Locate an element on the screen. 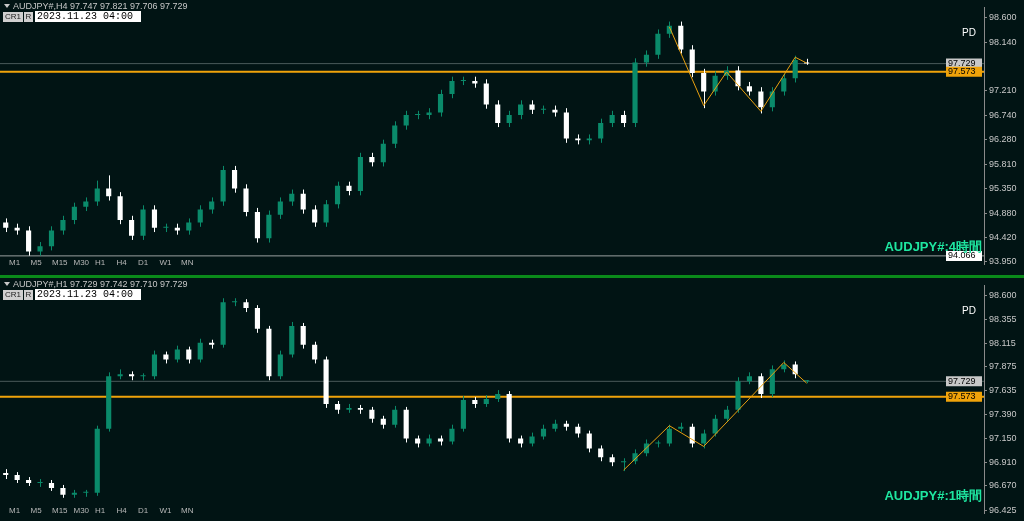 This screenshot has height=521, width=1024. y-tick-label: 97.875 is located at coordinates (1003, 366).